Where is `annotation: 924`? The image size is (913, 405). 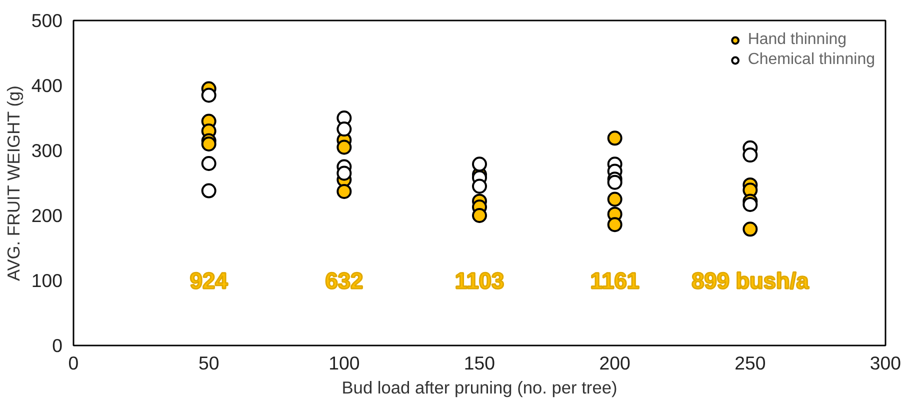 annotation: 924 is located at coordinates (209, 281).